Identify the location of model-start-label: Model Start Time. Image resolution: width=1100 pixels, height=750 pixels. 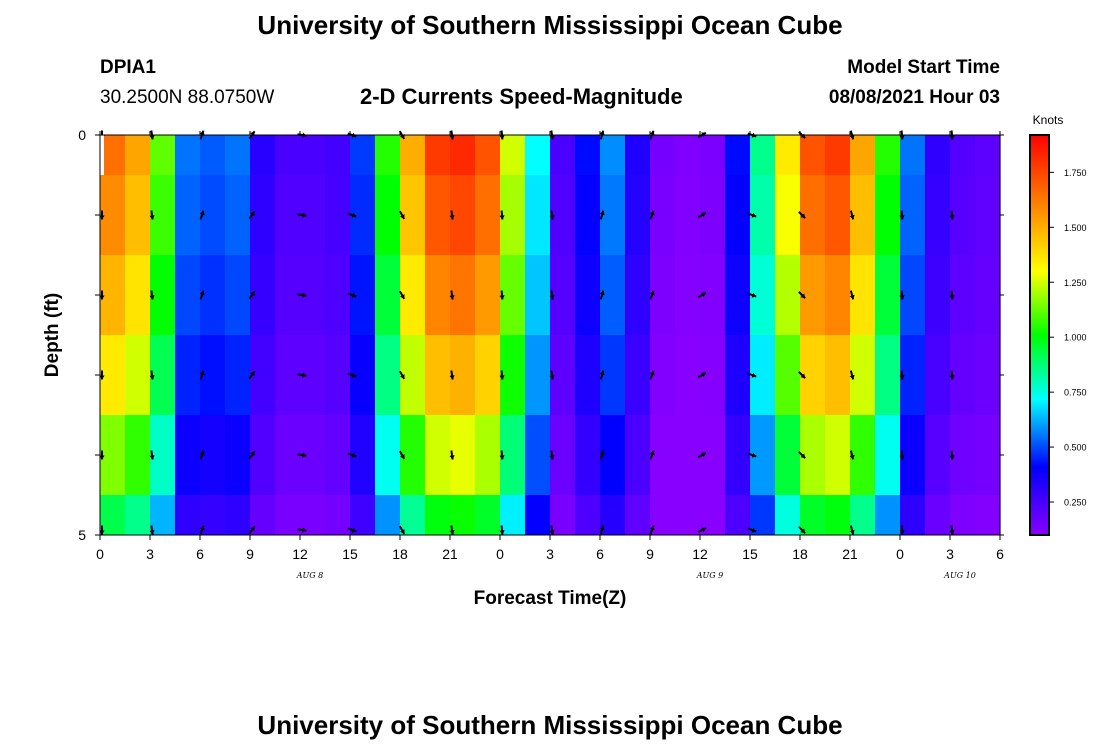
(923, 67).